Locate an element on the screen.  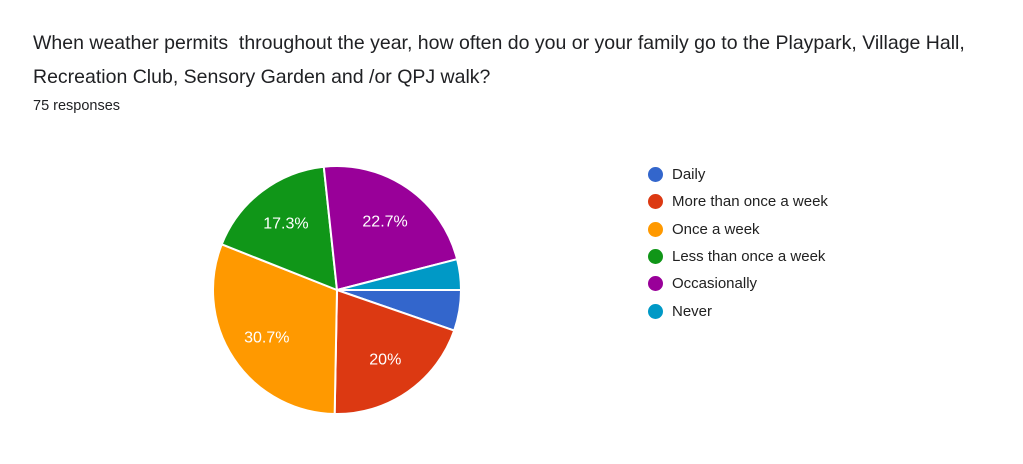
pie-slice-occasionally is located at coordinates (390, 228).